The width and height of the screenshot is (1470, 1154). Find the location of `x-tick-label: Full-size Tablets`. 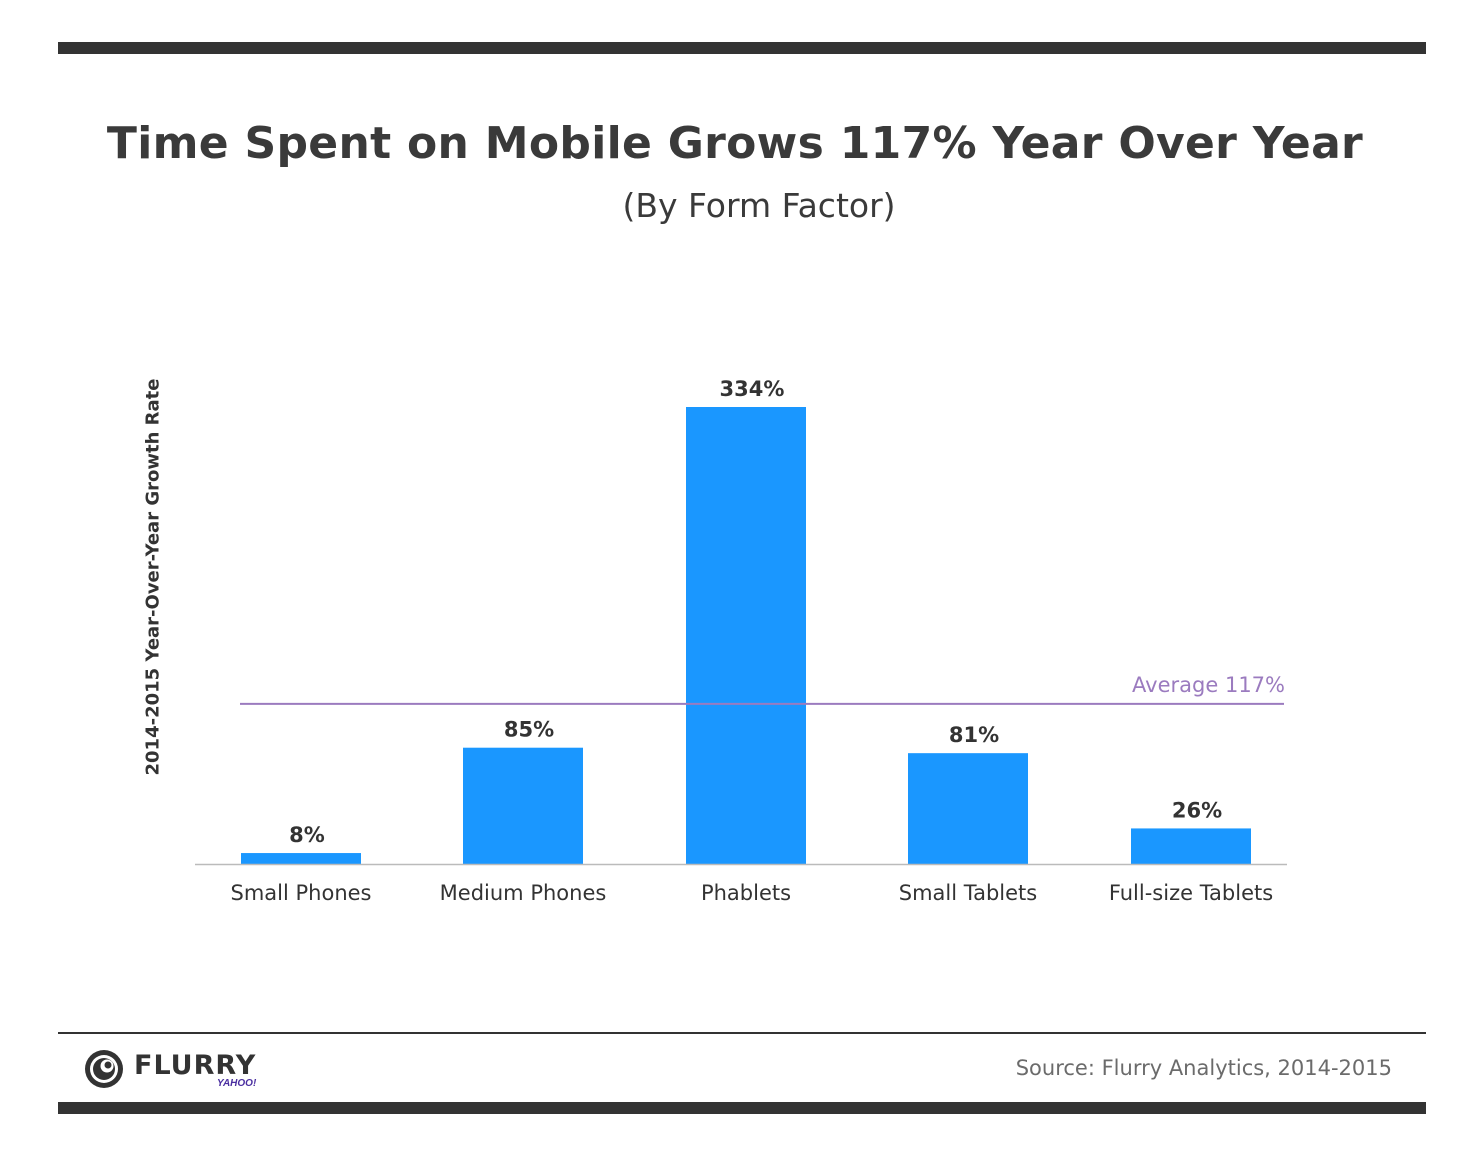

x-tick-label: Full-size Tablets is located at coordinates (1191, 893).